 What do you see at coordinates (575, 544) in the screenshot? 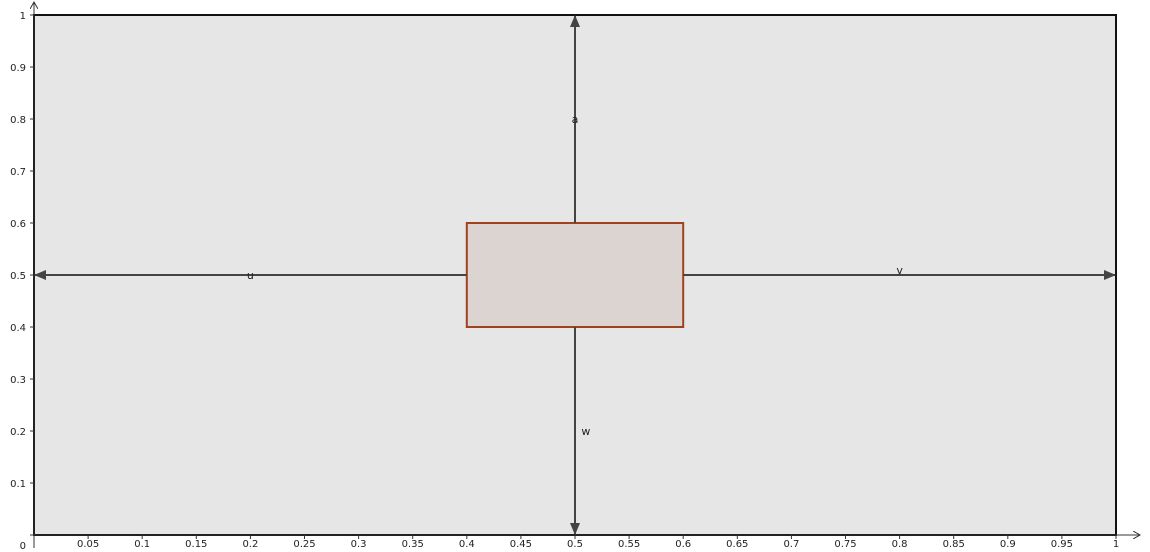
I see `x-tick-label: 0.5` at bounding box center [575, 544].